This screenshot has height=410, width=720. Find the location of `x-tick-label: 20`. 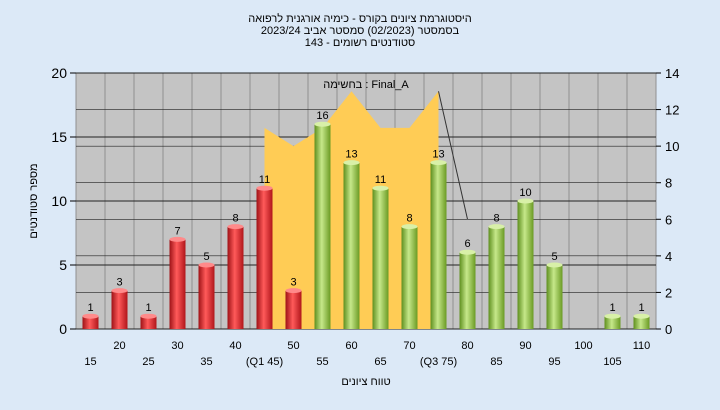

x-tick-label: 20 is located at coordinates (119, 346).